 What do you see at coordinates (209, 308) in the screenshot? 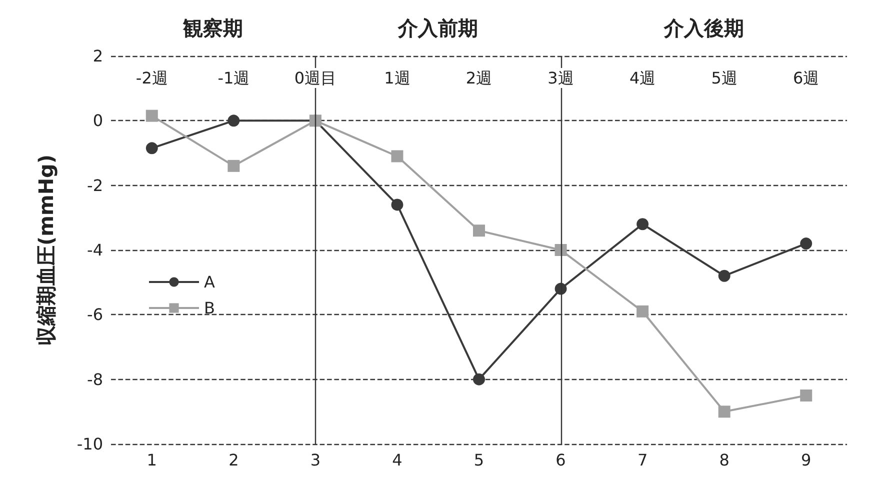
I see `legend-label: B` at bounding box center [209, 308].